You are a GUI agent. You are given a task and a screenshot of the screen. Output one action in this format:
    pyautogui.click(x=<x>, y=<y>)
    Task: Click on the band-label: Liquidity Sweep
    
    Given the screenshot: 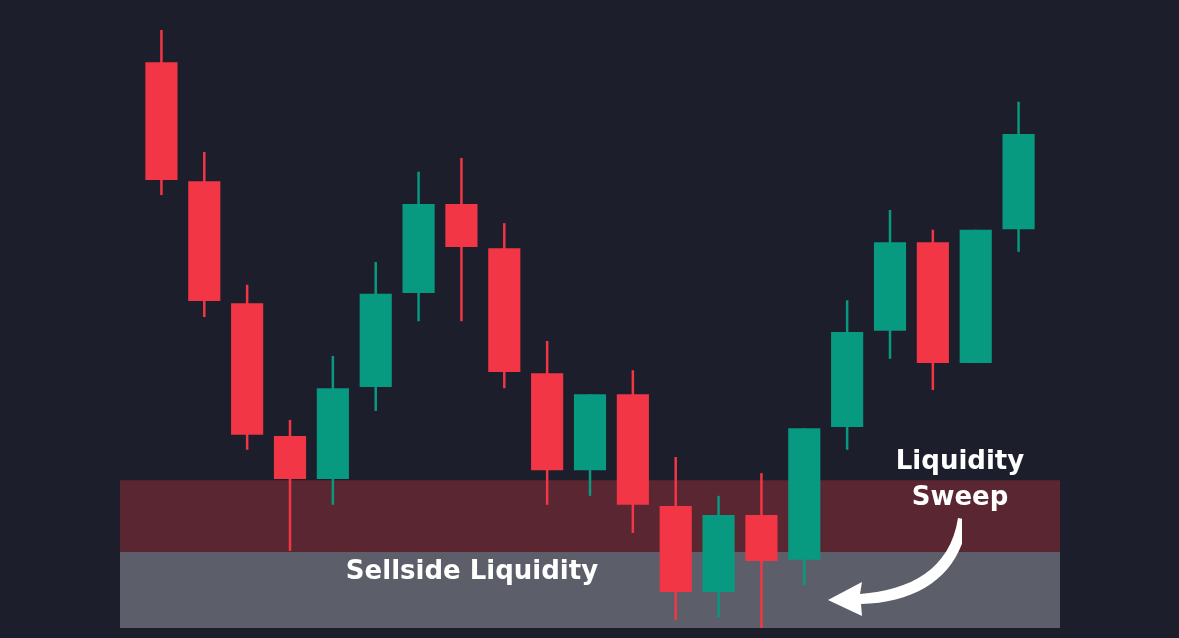 What is the action you would take?
    pyautogui.click(x=960, y=477)
    